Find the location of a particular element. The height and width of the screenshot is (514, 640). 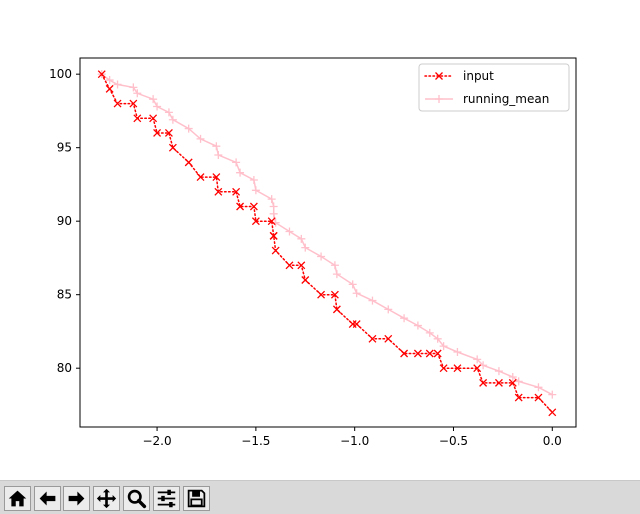

legend-label: running_mean is located at coordinates (506, 99).